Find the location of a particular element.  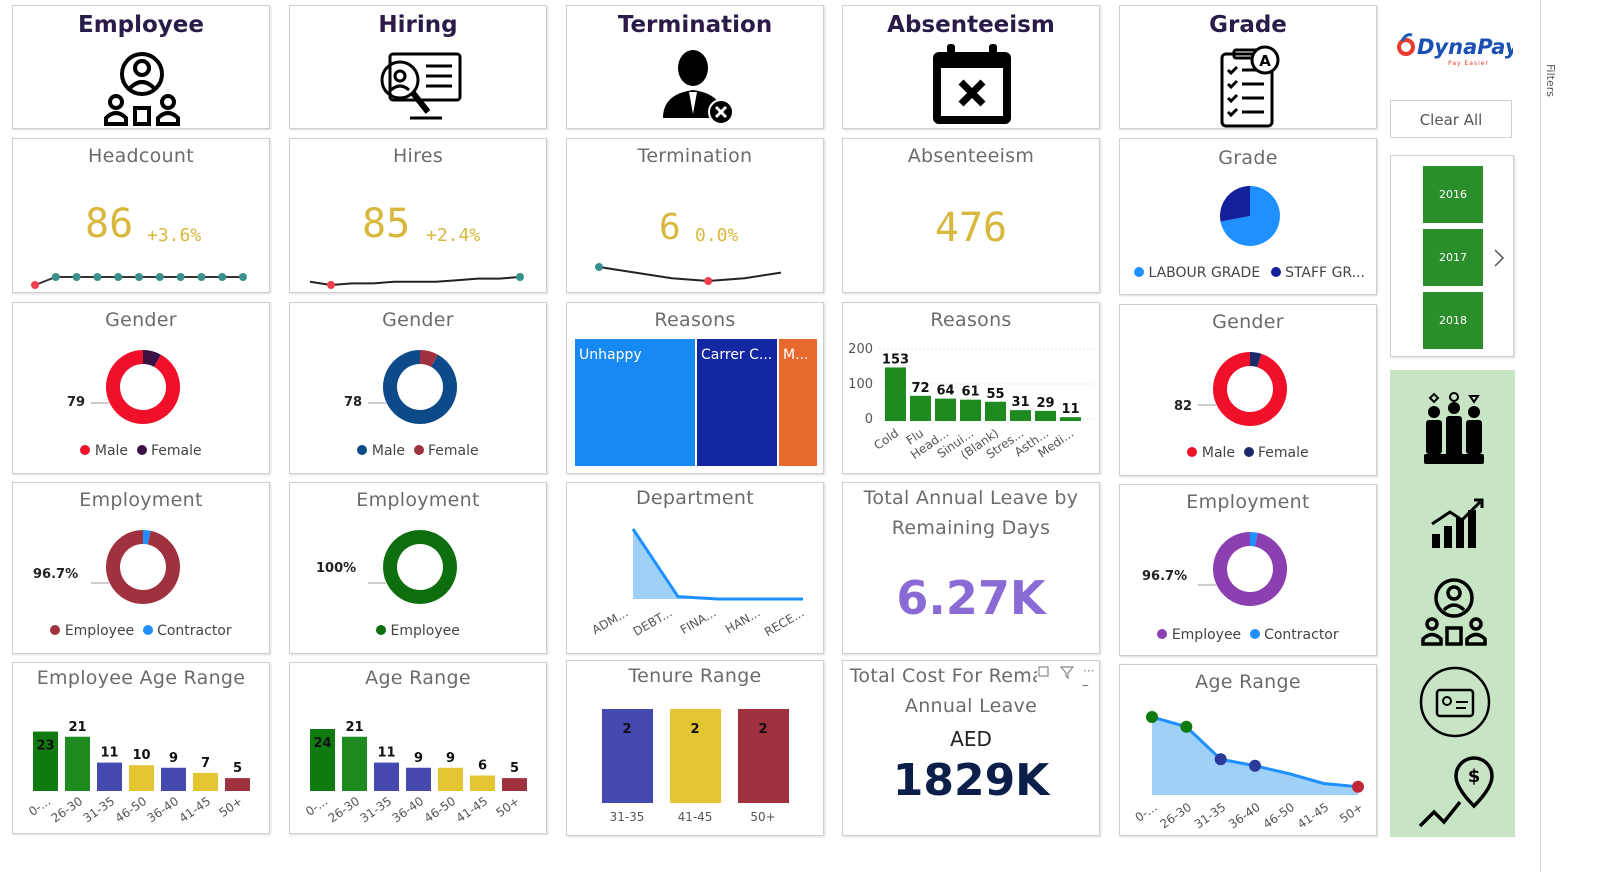

employee-group-icon is located at coordinates (1452, 610).